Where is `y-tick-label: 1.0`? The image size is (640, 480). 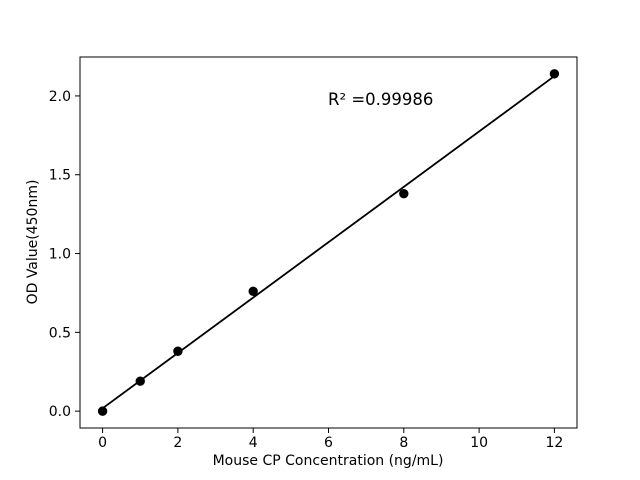 y-tick-label: 1.0 is located at coordinates (60, 255).